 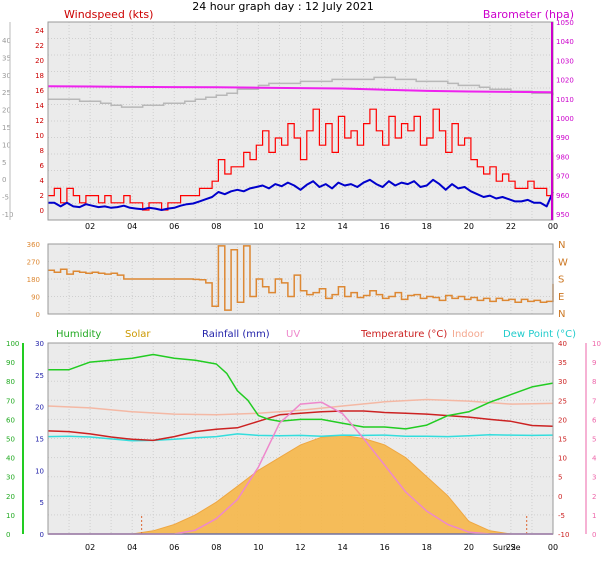 What do you see at coordinates (39, 76) in the screenshot?
I see `windspeed-tick-label: 18` at bounding box center [39, 76].